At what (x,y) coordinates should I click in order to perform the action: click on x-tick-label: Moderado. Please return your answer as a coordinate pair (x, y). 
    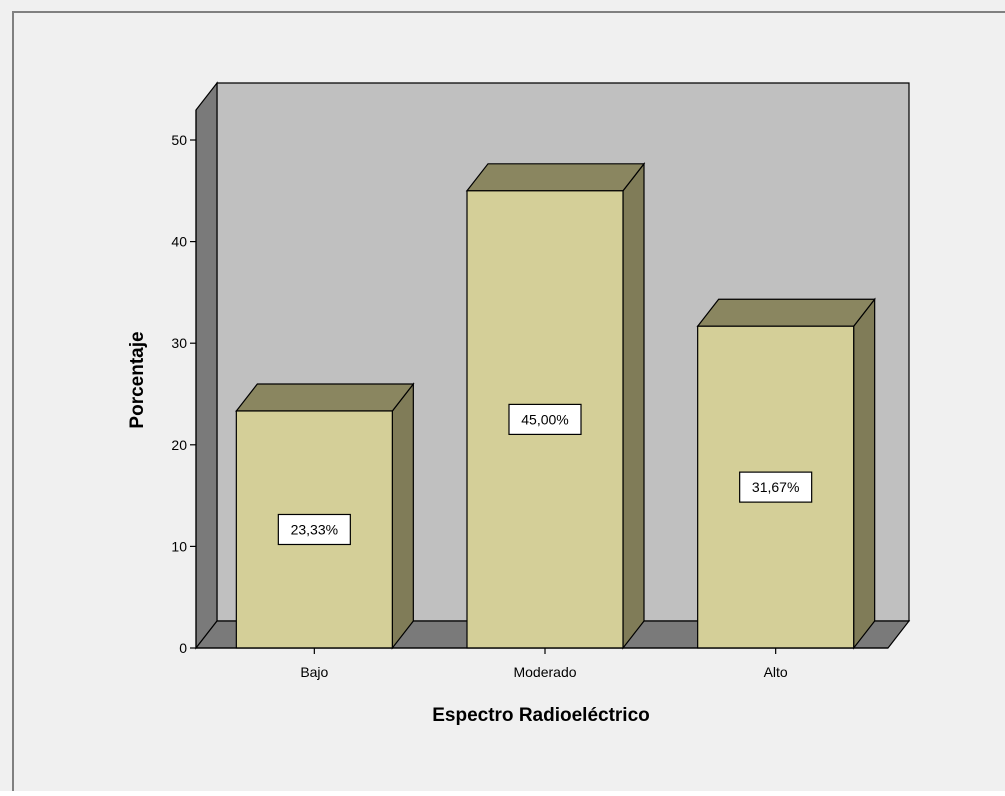
    Looking at the image, I should click on (544, 672).